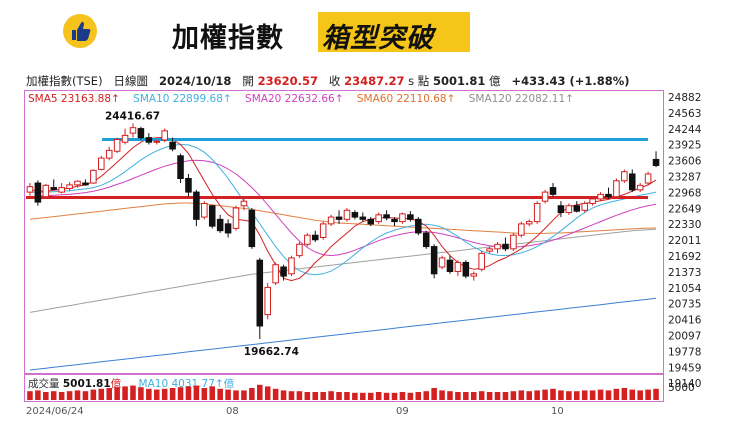 The height and width of the screenshot is (427, 740). I want to click on x-tick-sep: 09, so click(402, 411).